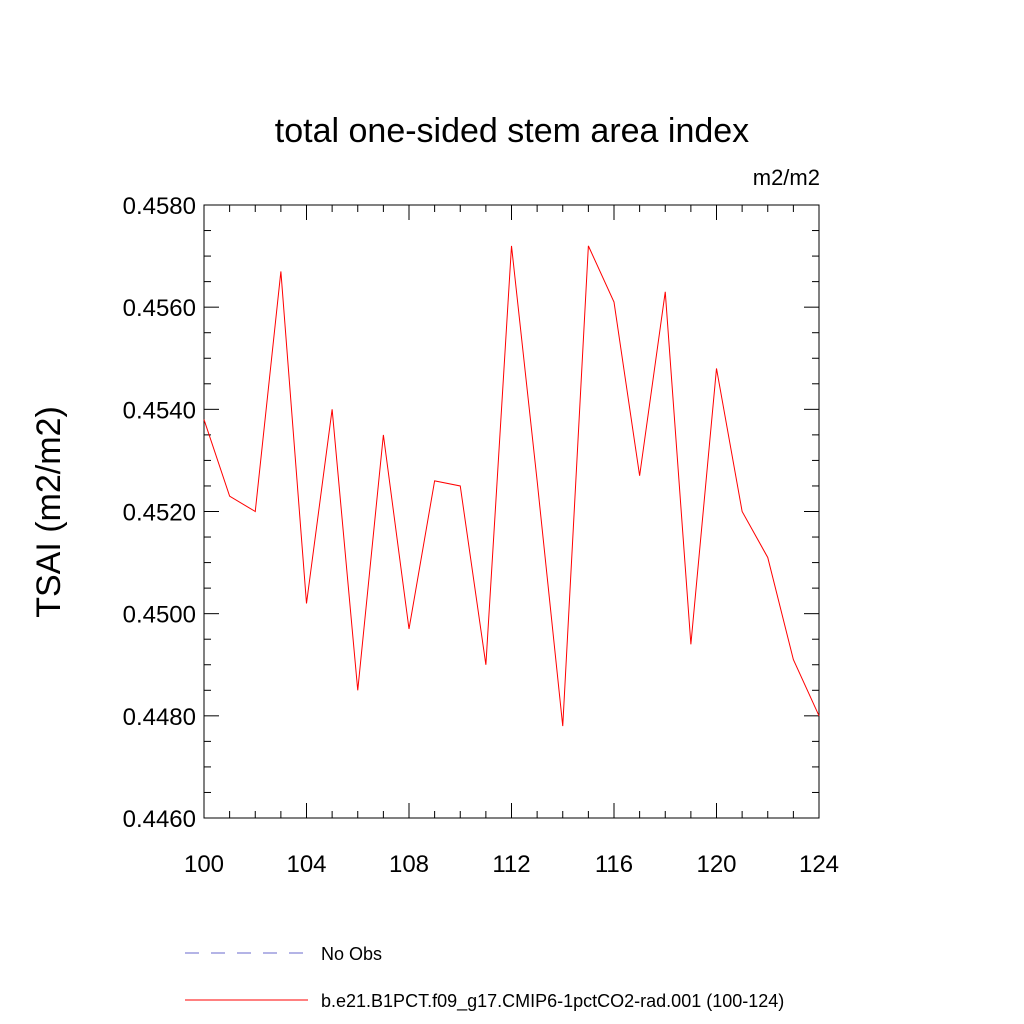 The image size is (1024, 1024). Describe the element at coordinates (159, 513) in the screenshot. I see `y-tick-label: 0.4520` at that location.